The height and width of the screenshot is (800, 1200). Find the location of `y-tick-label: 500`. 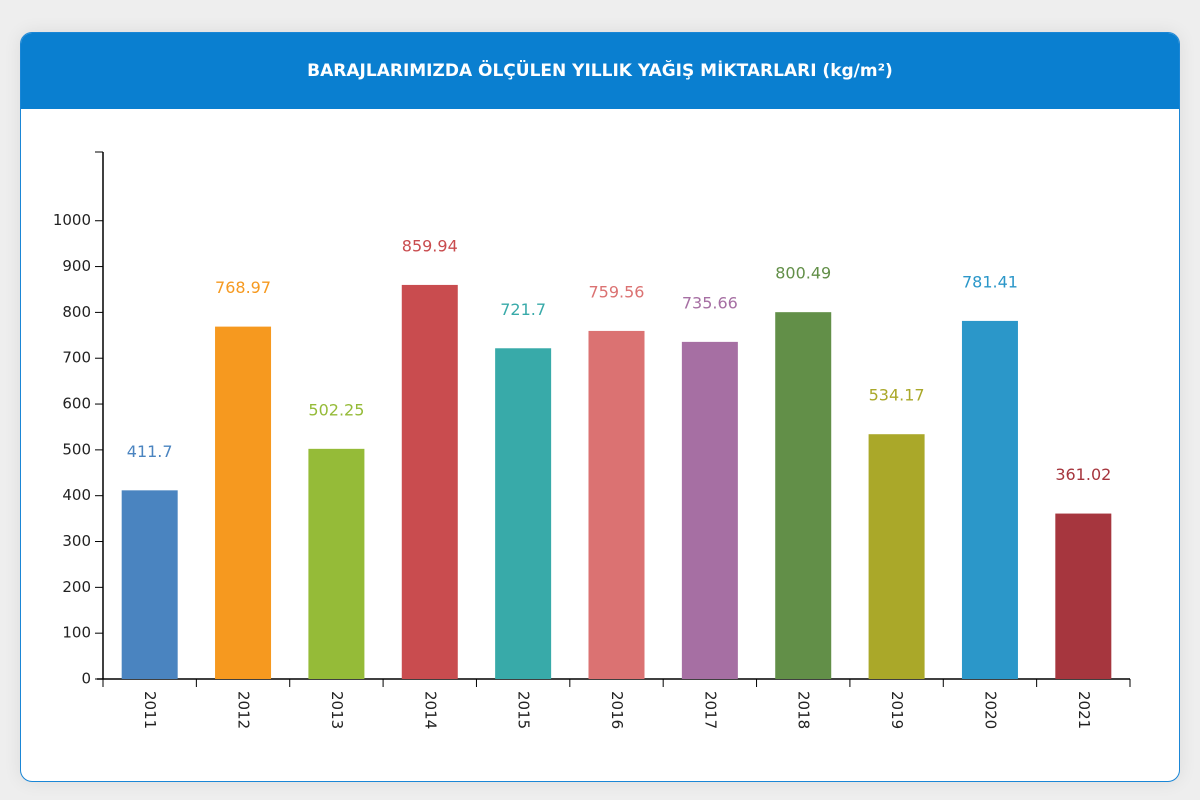

y-tick-label: 500 is located at coordinates (76, 449).